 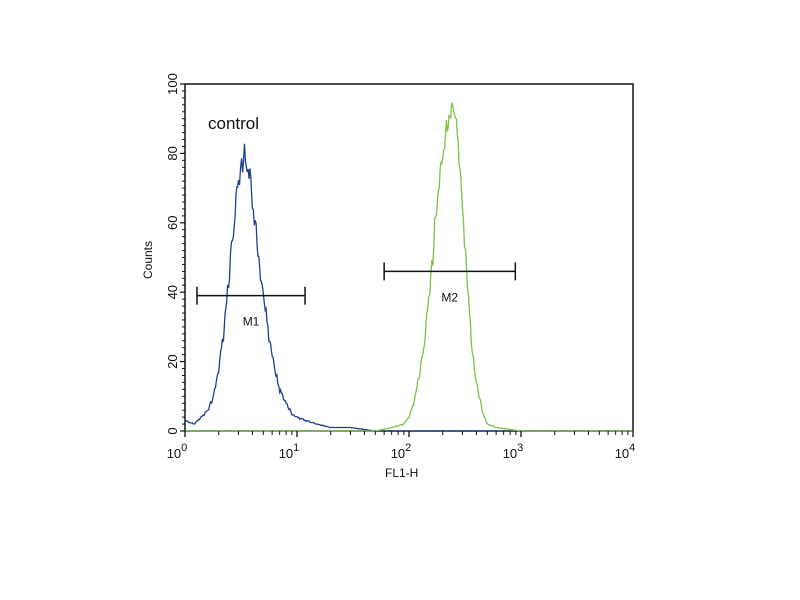 I want to click on x-tick-label: 10⁴, so click(x=625, y=451).